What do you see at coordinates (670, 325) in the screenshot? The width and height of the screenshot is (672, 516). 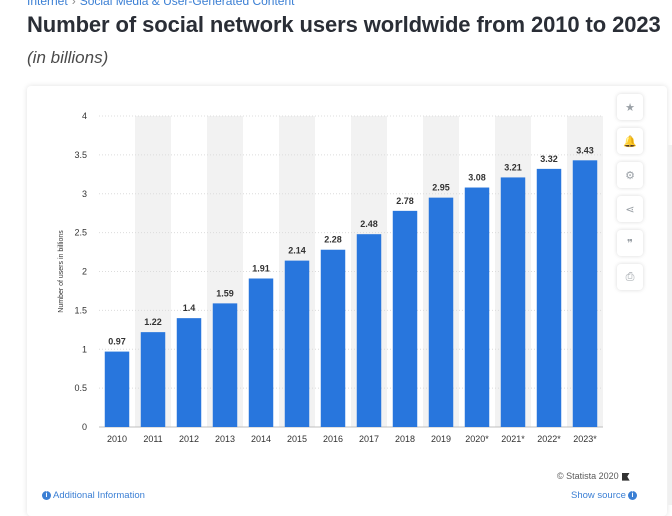 I see `page-edge-divider` at bounding box center [670, 325].